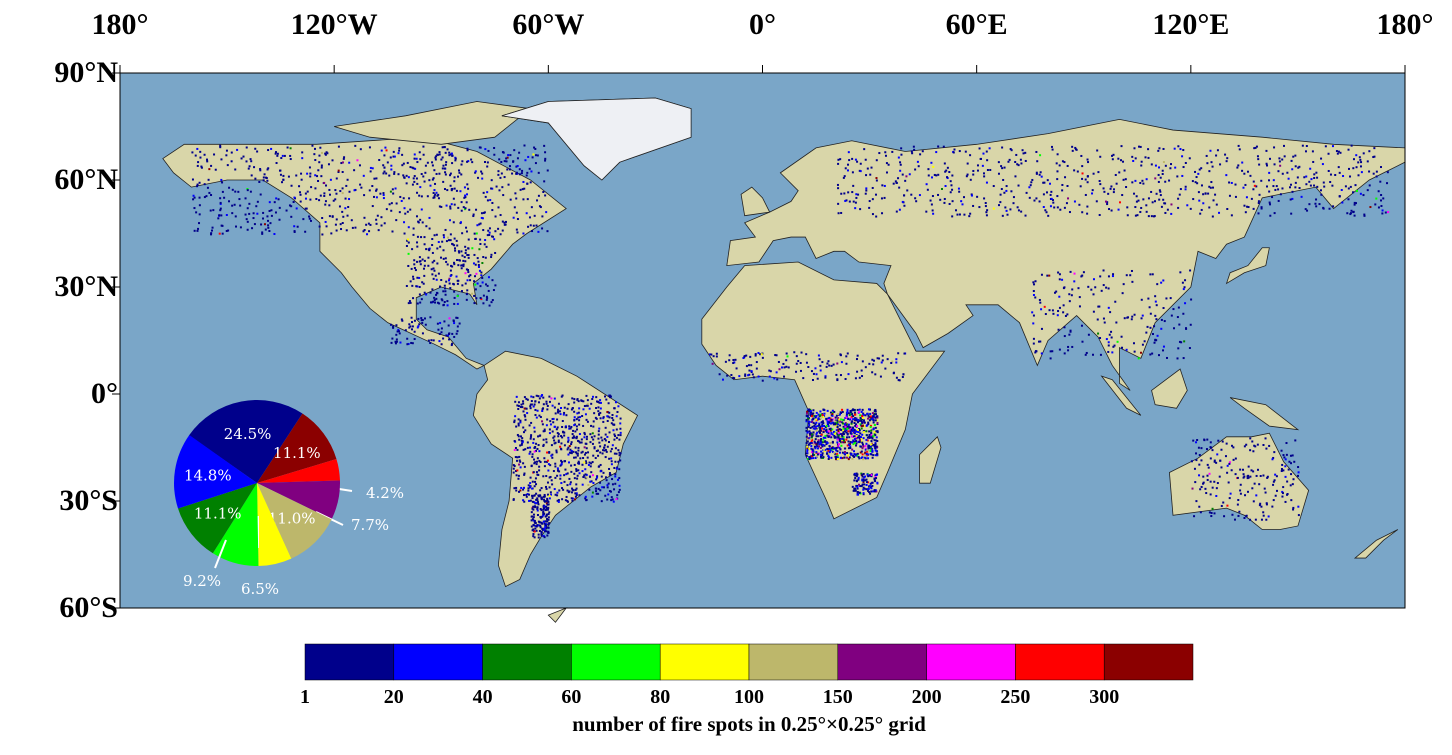 The width and height of the screenshot is (1452, 755). I want to click on colorbar-swatch, so click(1148, 662).